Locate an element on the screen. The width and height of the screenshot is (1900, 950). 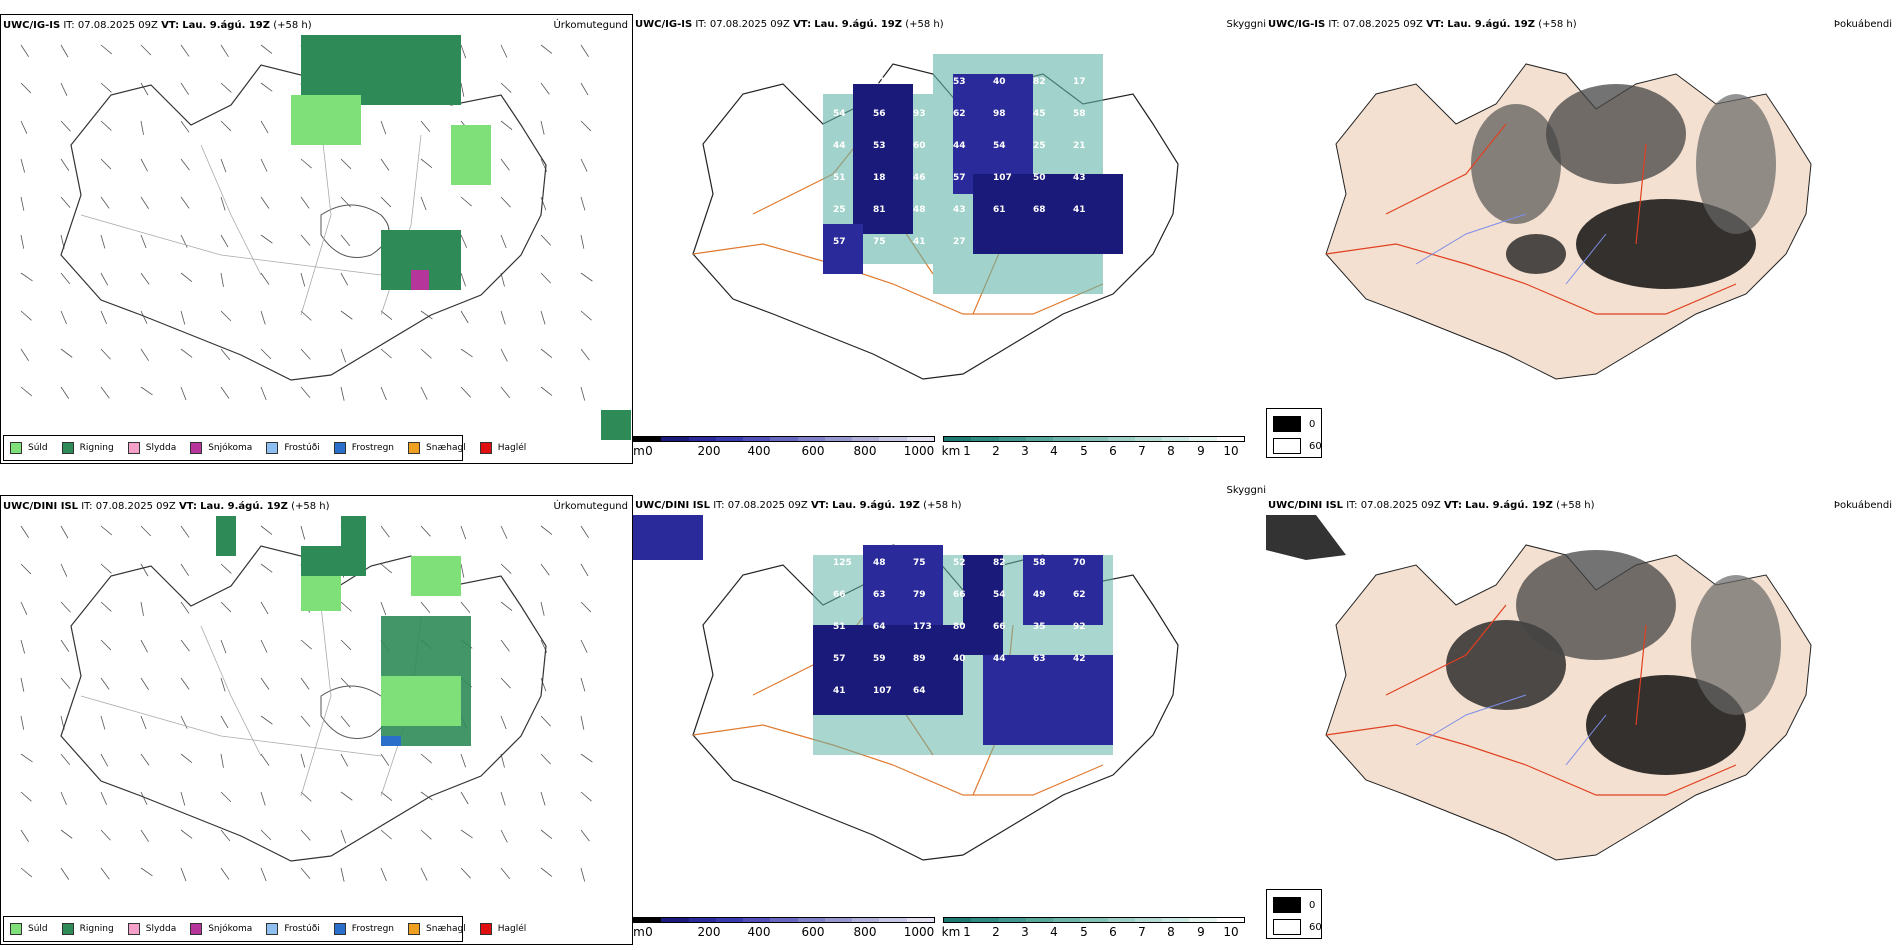
ceiling-value-label: 52 is located at coordinates (959, 563).